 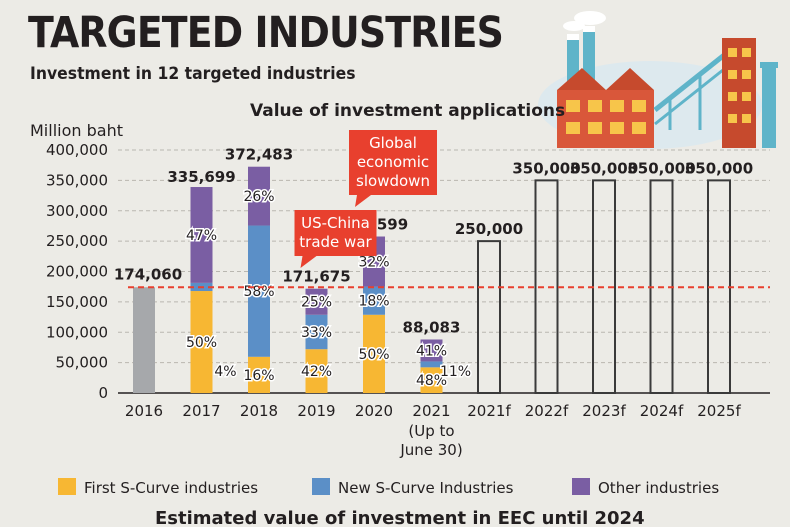 What do you see at coordinates (77, 302) in the screenshot?
I see `y-tick-label: 150,000` at bounding box center [77, 302].